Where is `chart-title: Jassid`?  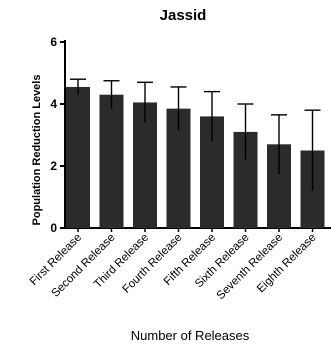
chart-title: Jassid is located at coordinates (183, 15).